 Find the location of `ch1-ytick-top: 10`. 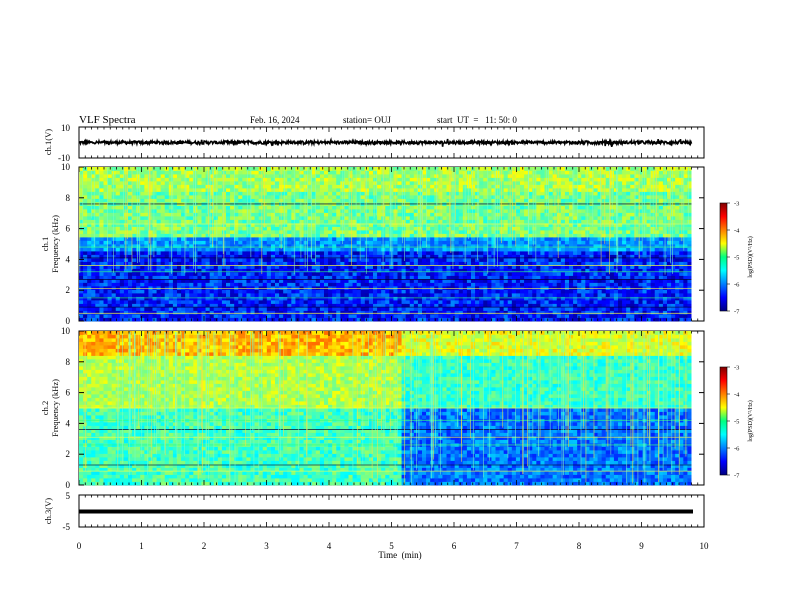

ch1-ytick-top: 10 is located at coordinates (66, 128).